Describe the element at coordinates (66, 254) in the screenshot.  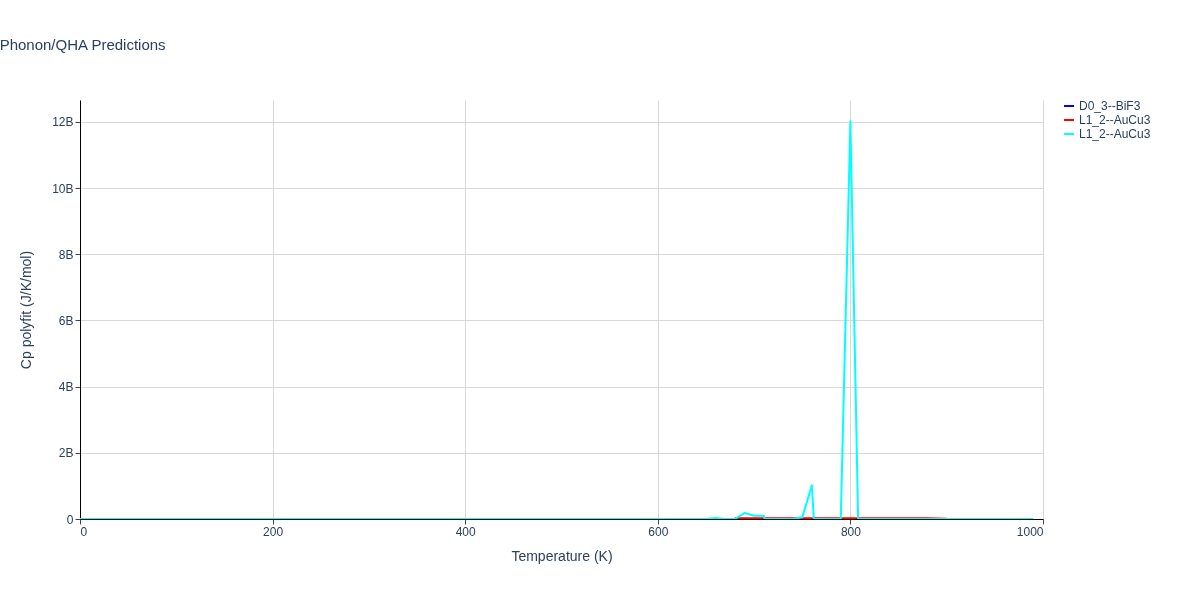
I see `y-tick-label: 8B` at that location.